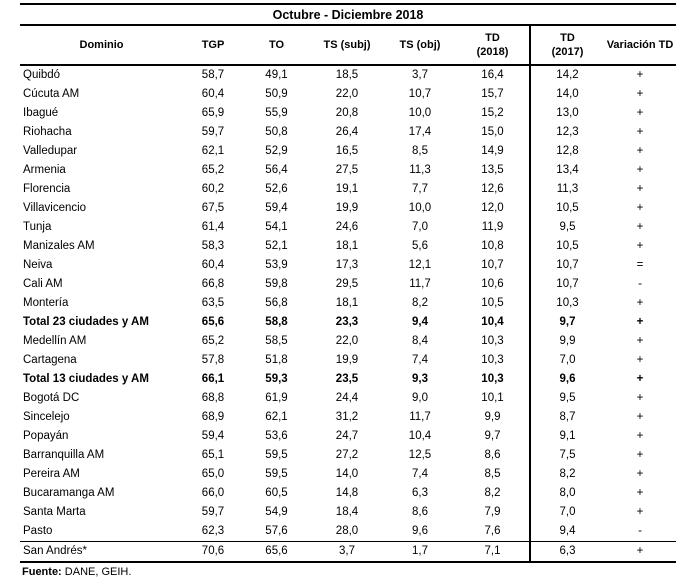 This screenshot has height=581, width=694. Describe the element at coordinates (420, 246) in the screenshot. I see `value-cell: 5,6` at that location.